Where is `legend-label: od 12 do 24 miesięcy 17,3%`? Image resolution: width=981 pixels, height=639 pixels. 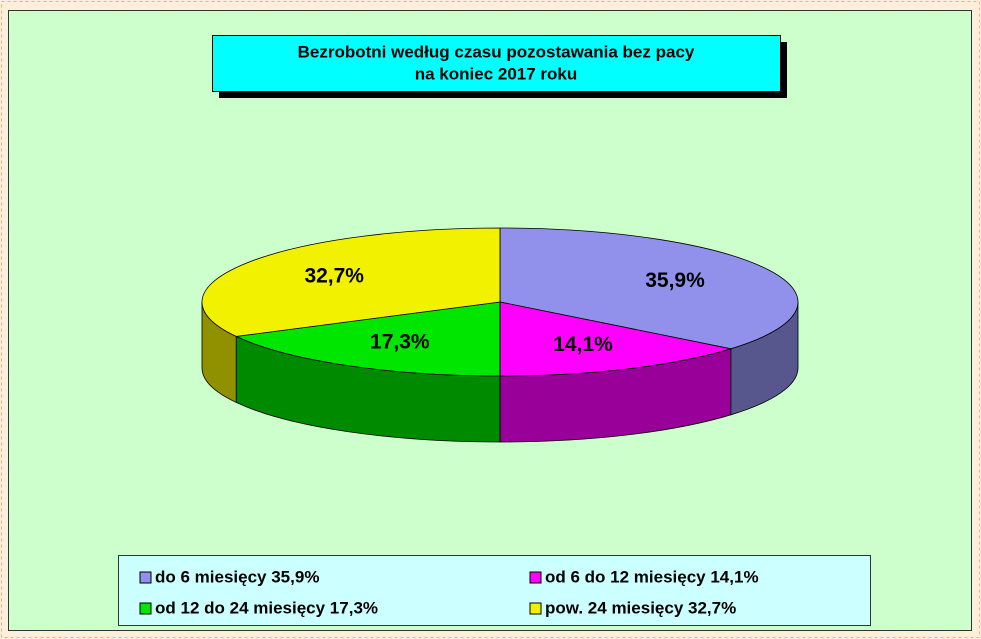 legend-label: od 12 do 24 miesięcy 17,3% is located at coordinates (266, 607).